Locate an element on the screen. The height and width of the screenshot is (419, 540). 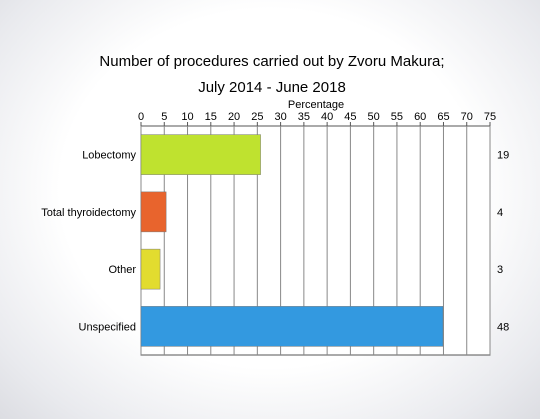
count-label-total-thyroidectomy: 4 is located at coordinates (500, 213).